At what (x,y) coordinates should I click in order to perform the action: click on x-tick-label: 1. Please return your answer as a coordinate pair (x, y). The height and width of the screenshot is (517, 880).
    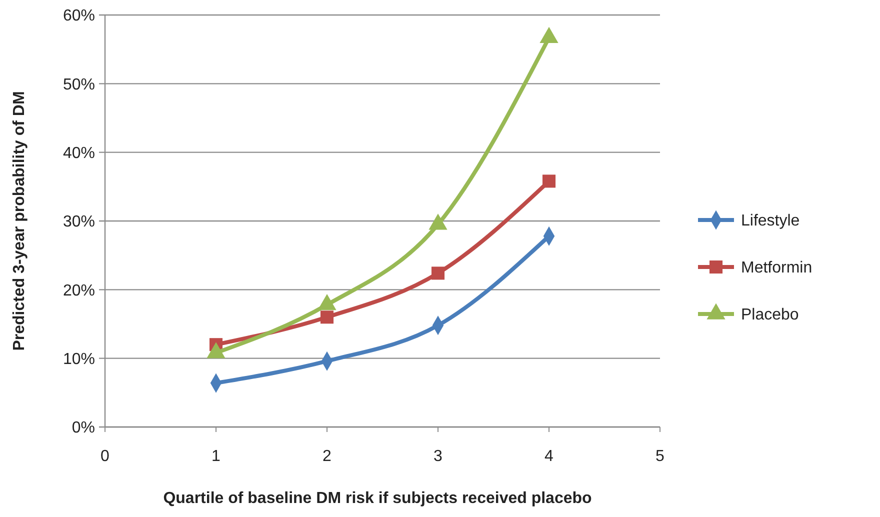
    Looking at the image, I should click on (216, 456).